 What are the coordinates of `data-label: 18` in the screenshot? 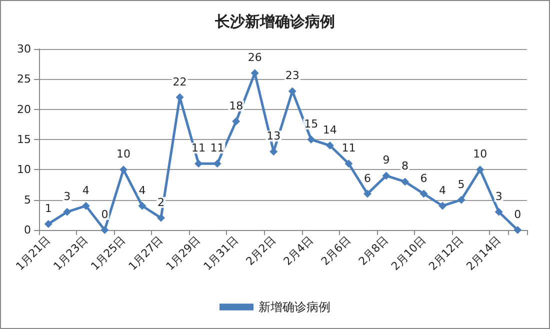 It's located at (236, 105).